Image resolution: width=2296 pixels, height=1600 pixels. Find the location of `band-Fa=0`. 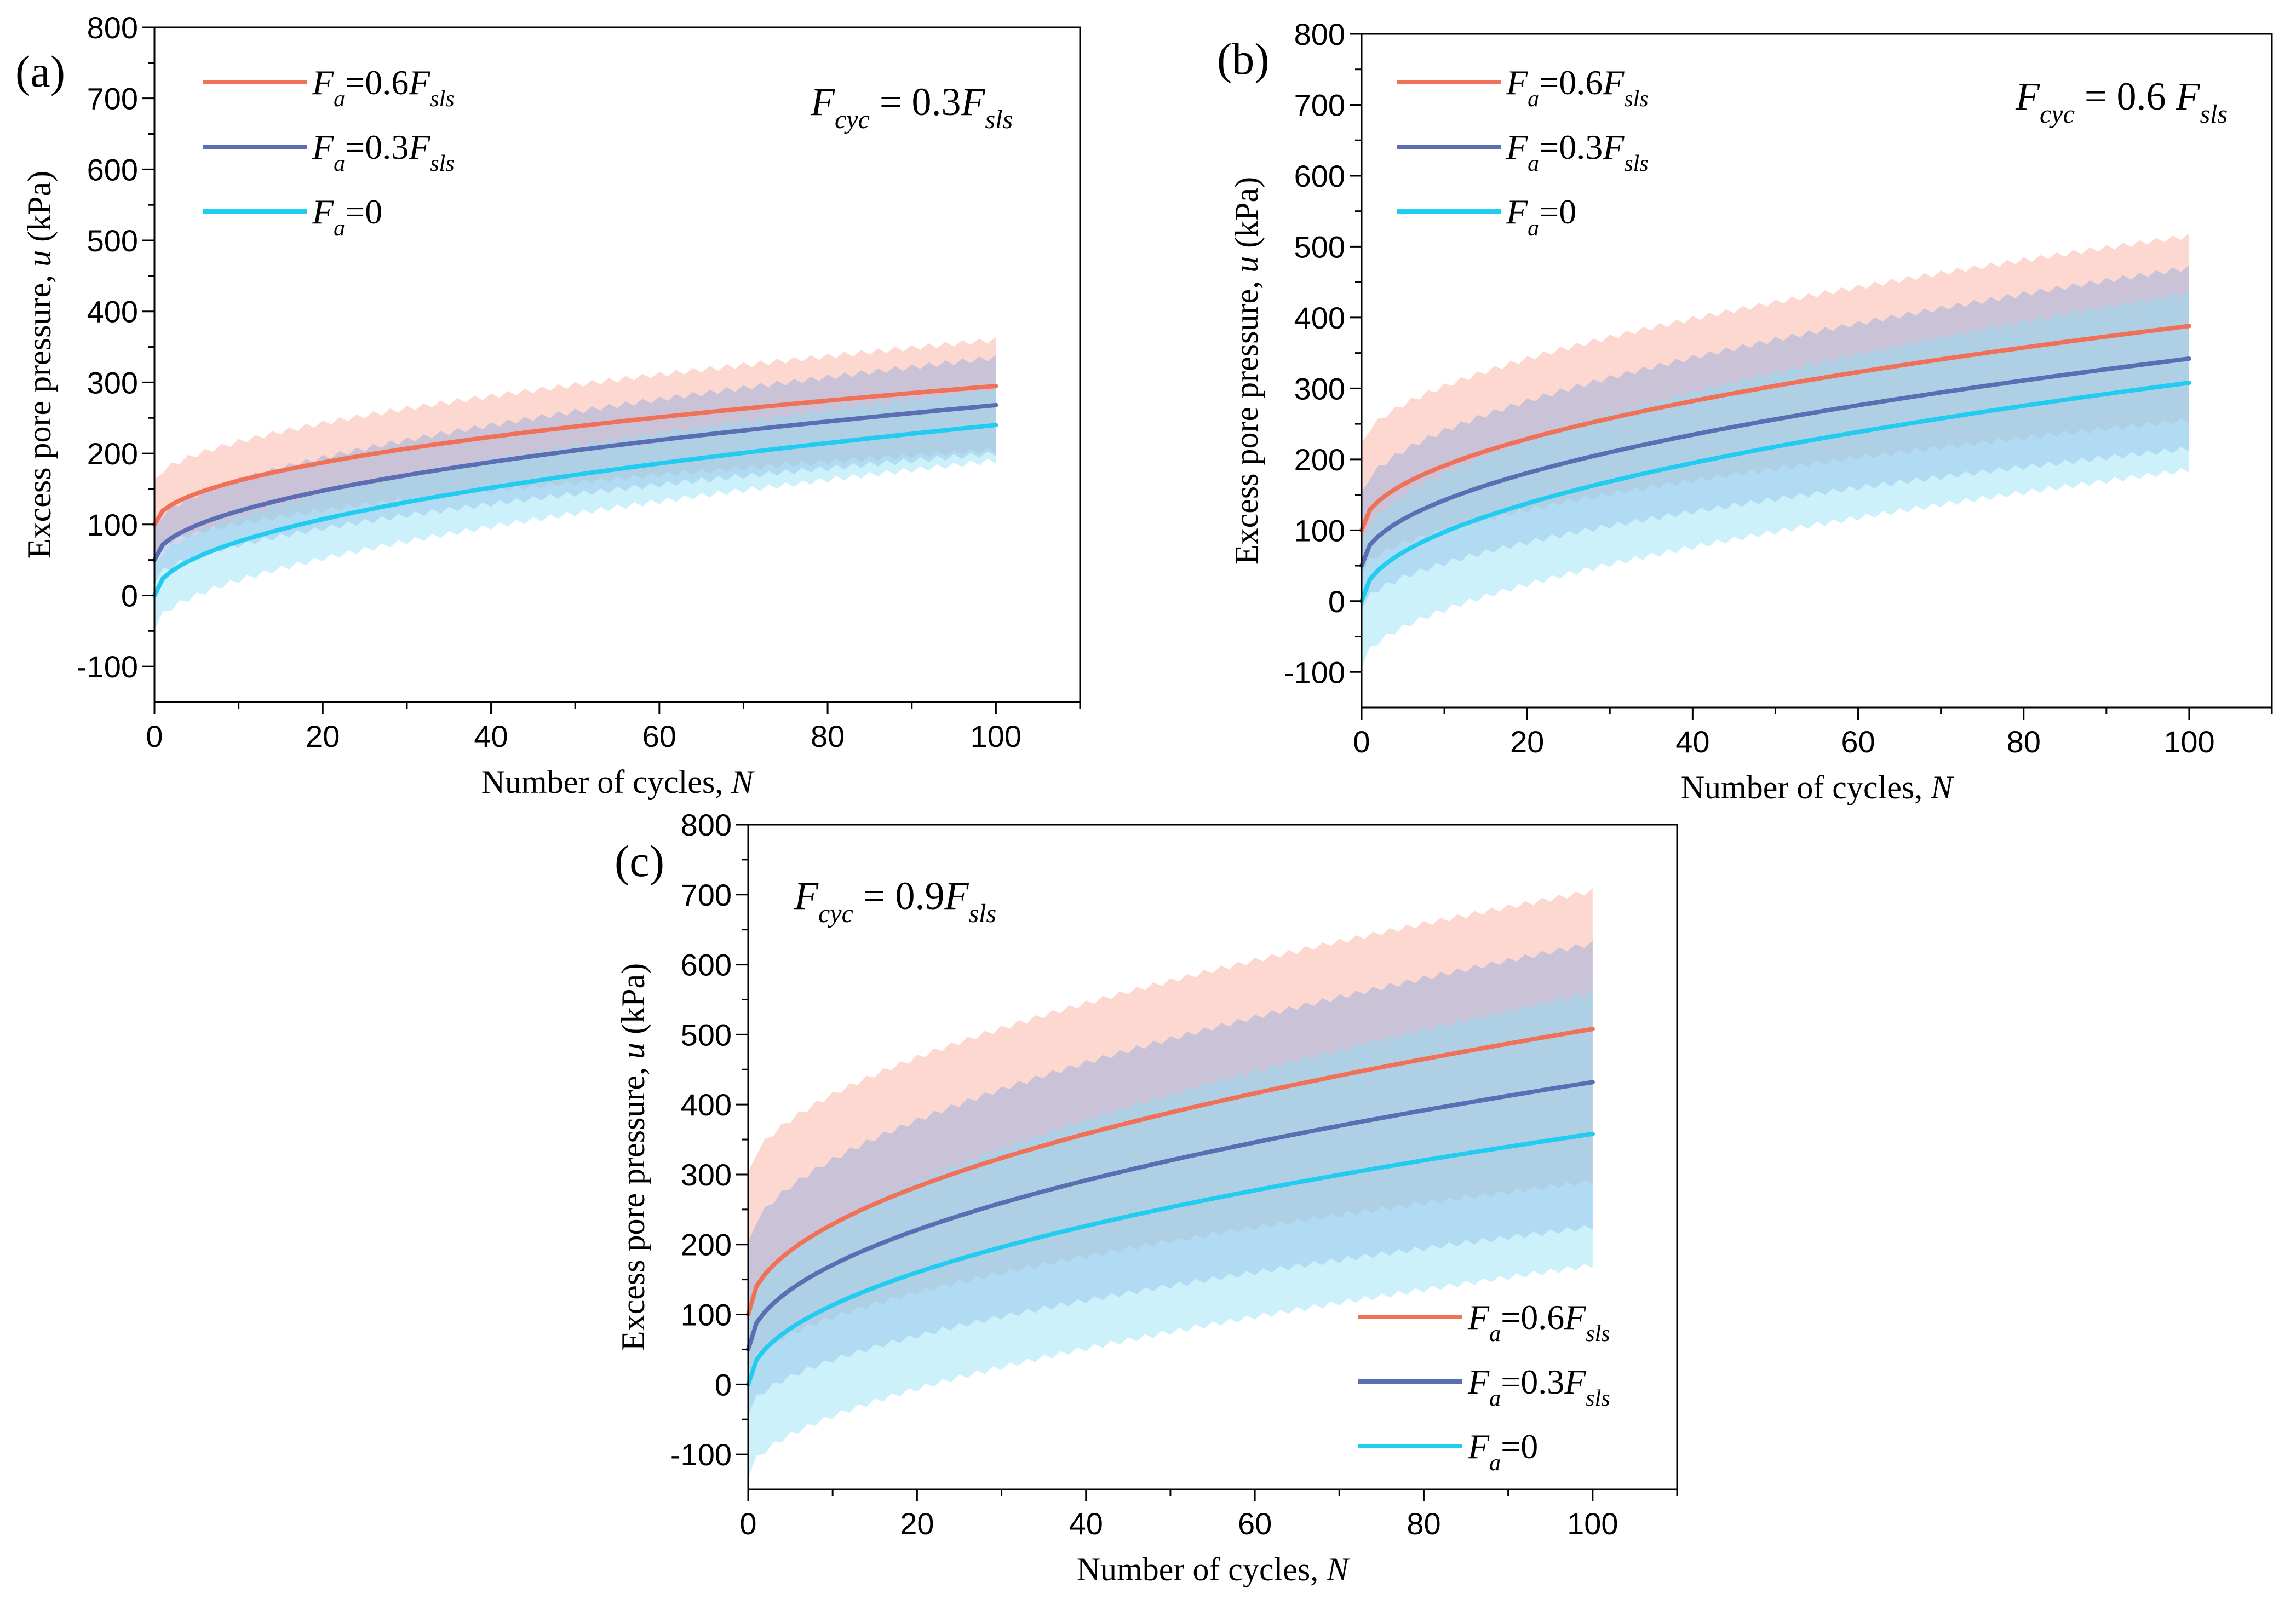

band-Fa=0 is located at coordinates (1171, 1233).